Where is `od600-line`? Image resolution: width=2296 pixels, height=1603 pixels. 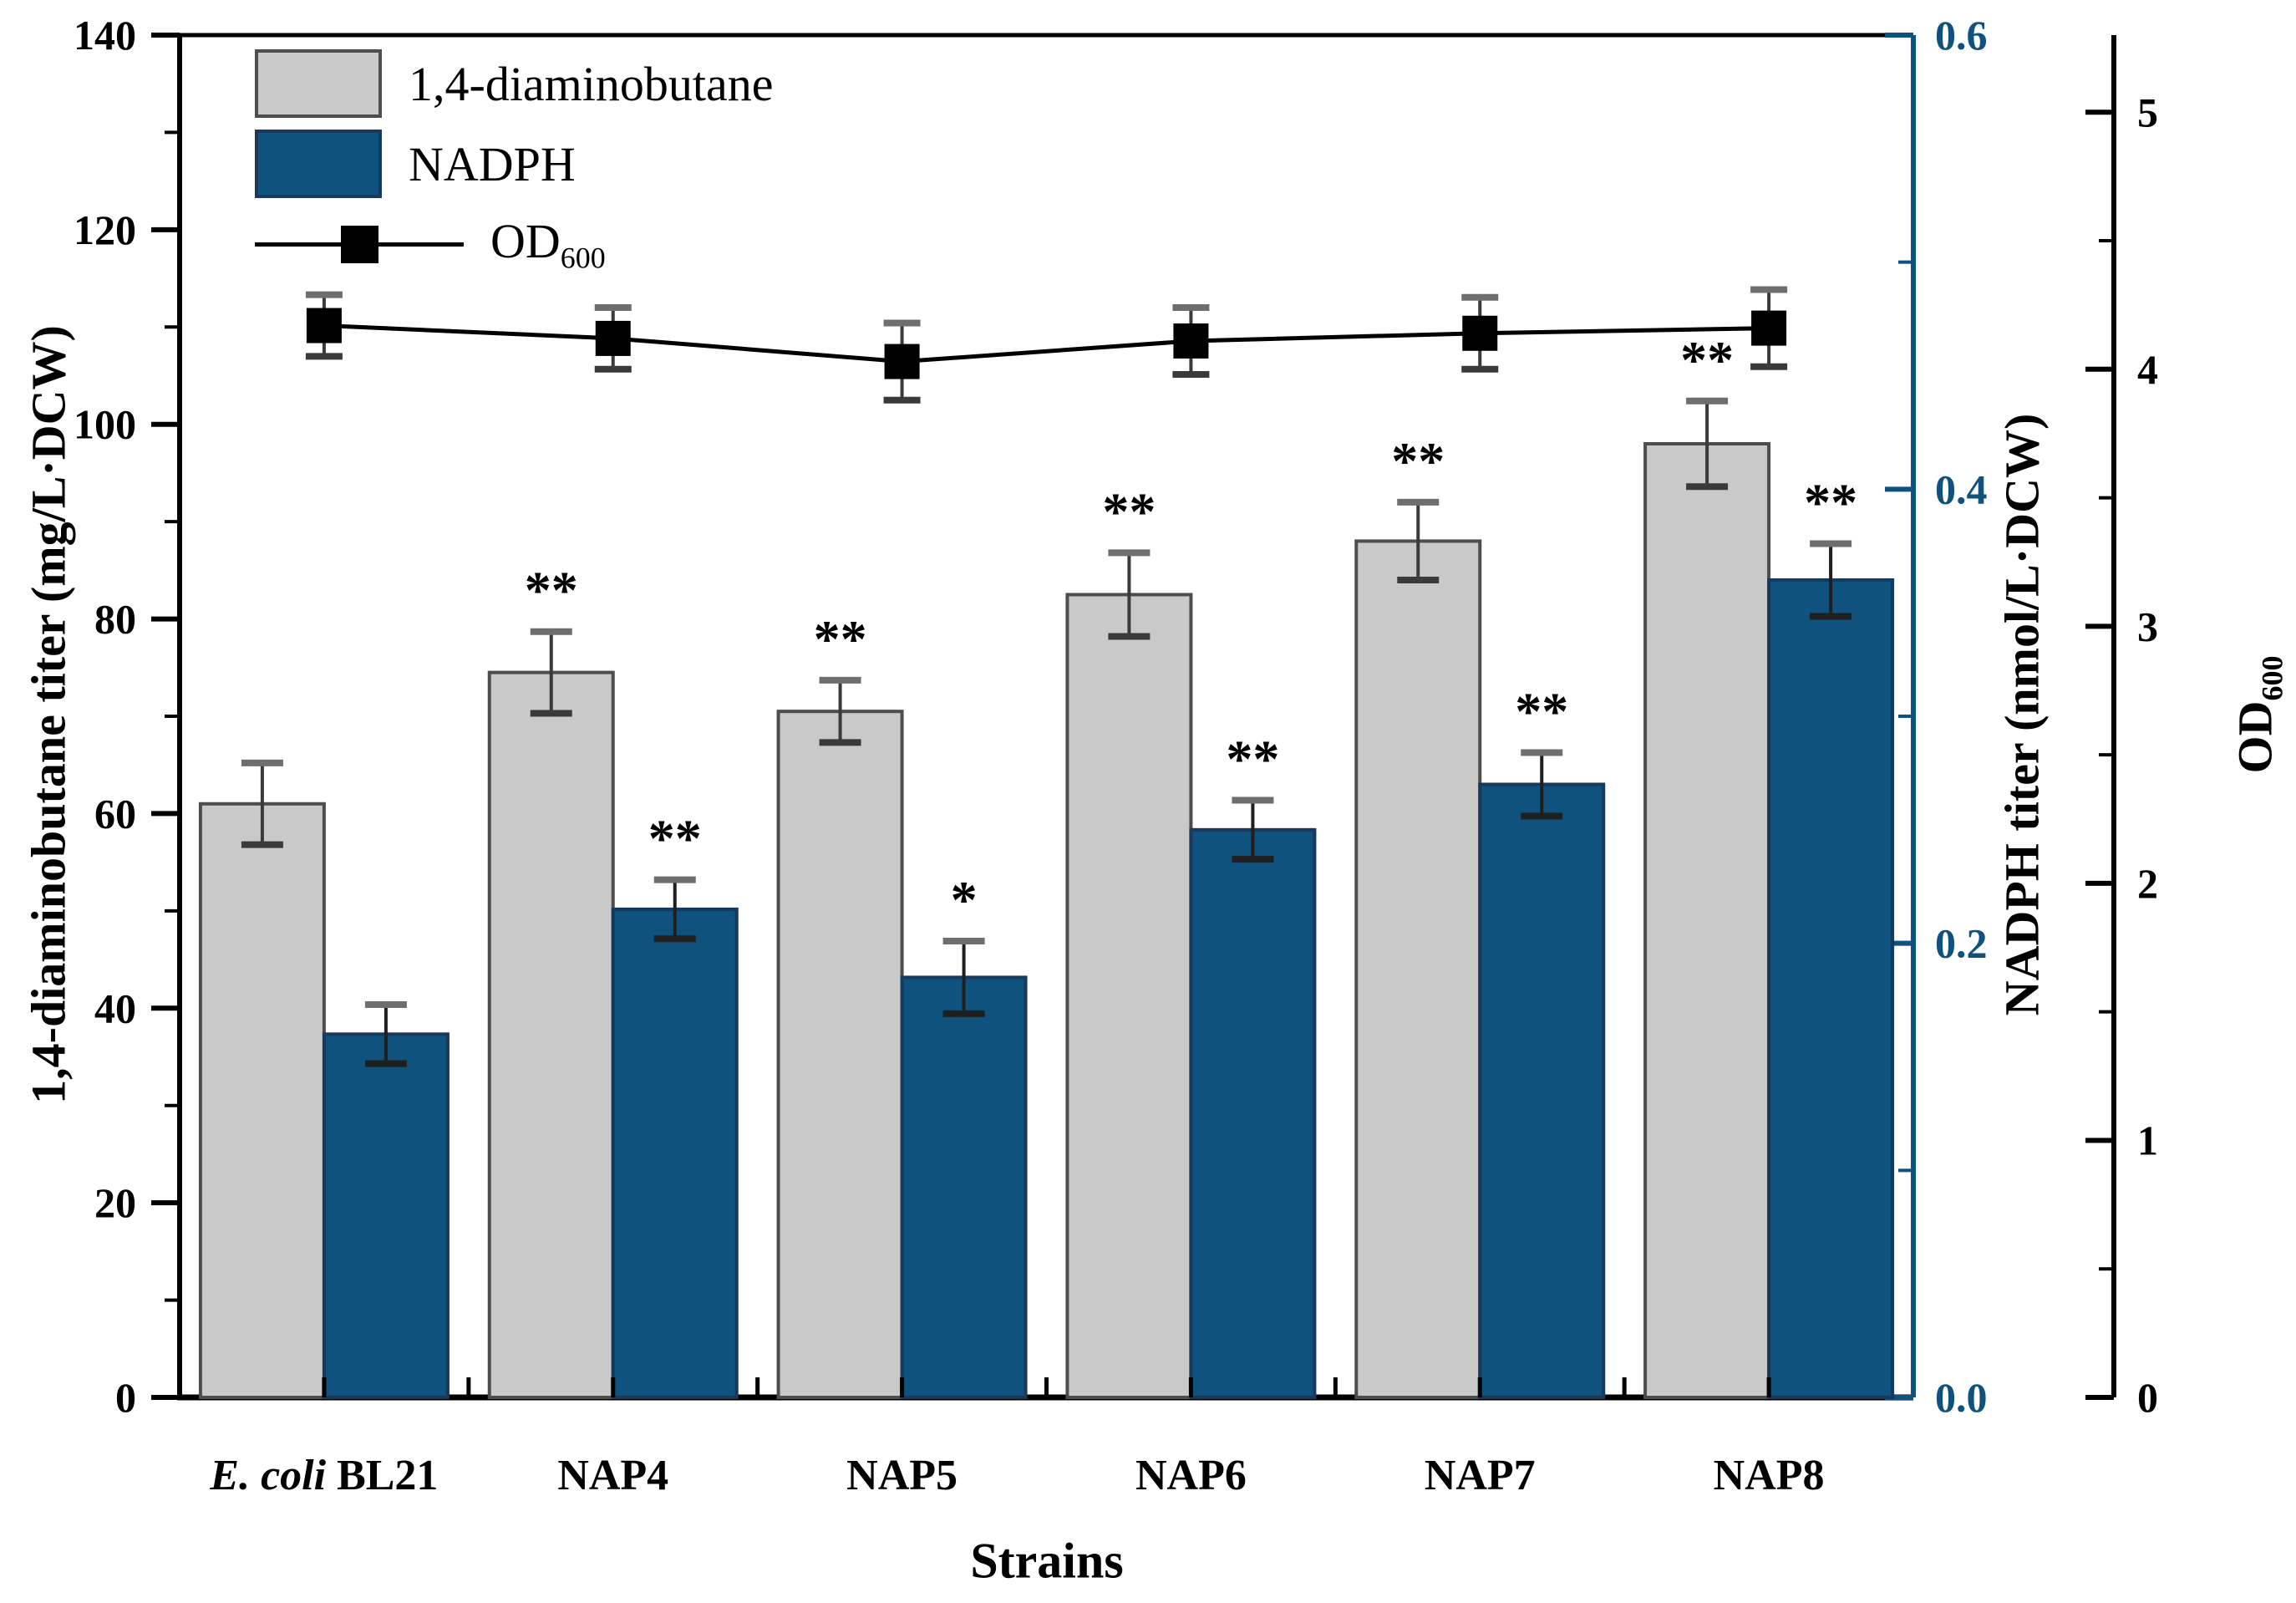
od600-line is located at coordinates (1046, 343).